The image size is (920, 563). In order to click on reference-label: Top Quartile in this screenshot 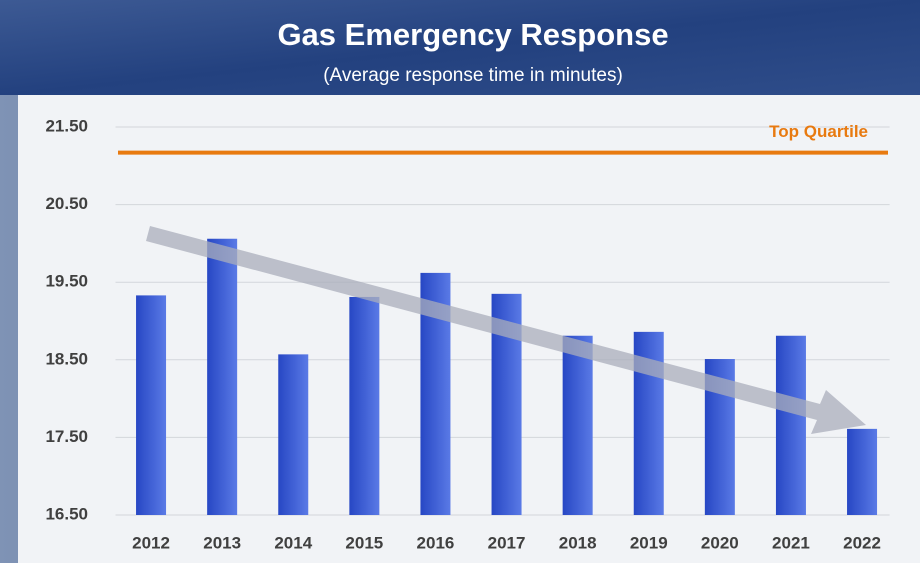, I will do `click(818, 131)`.